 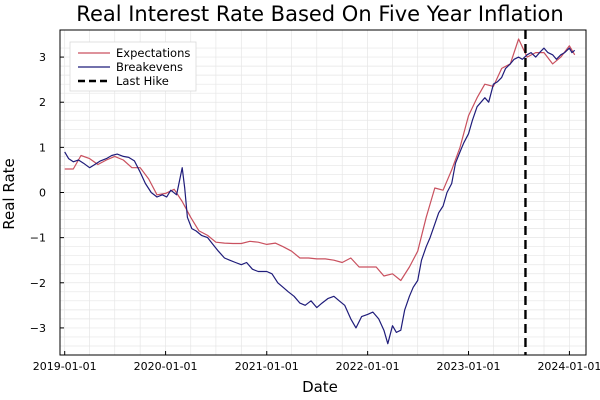 What do you see at coordinates (42, 57) in the screenshot?
I see `y-tick-label: 3` at bounding box center [42, 57].